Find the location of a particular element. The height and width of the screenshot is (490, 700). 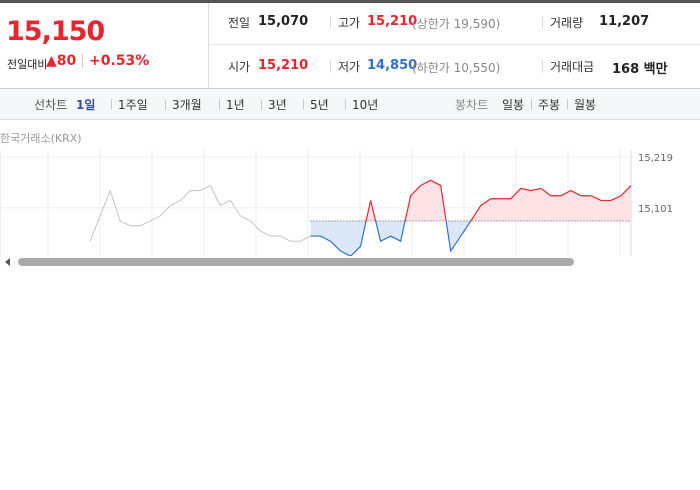

tab: 5년 is located at coordinates (319, 105).